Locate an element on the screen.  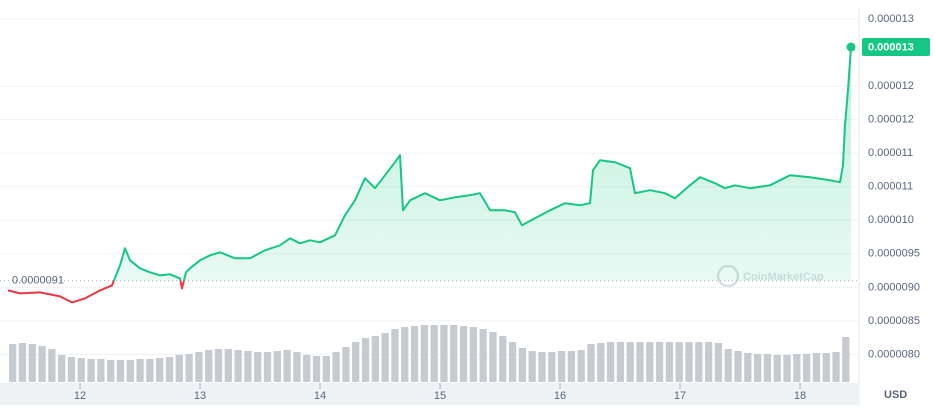
x-tick-label: 18 is located at coordinates (800, 396).